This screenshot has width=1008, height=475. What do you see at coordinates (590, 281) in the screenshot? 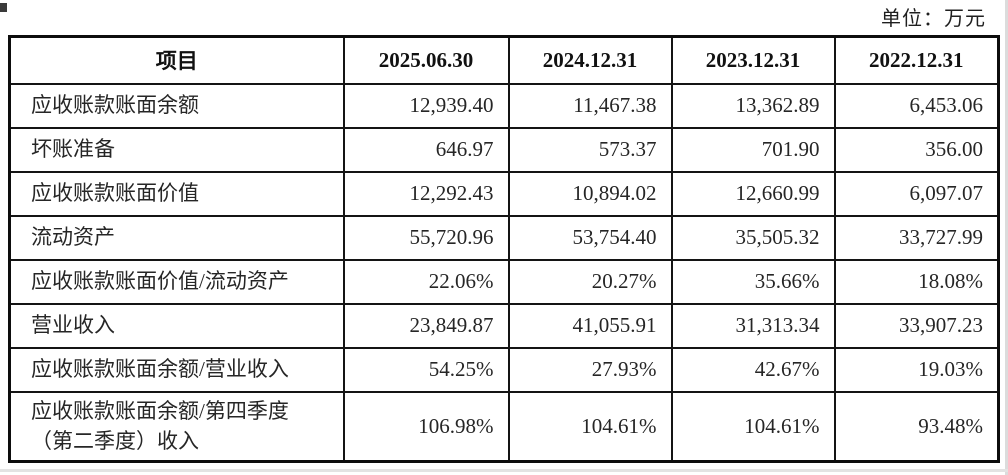
I see `value-cell: 20.27%` at bounding box center [590, 281].